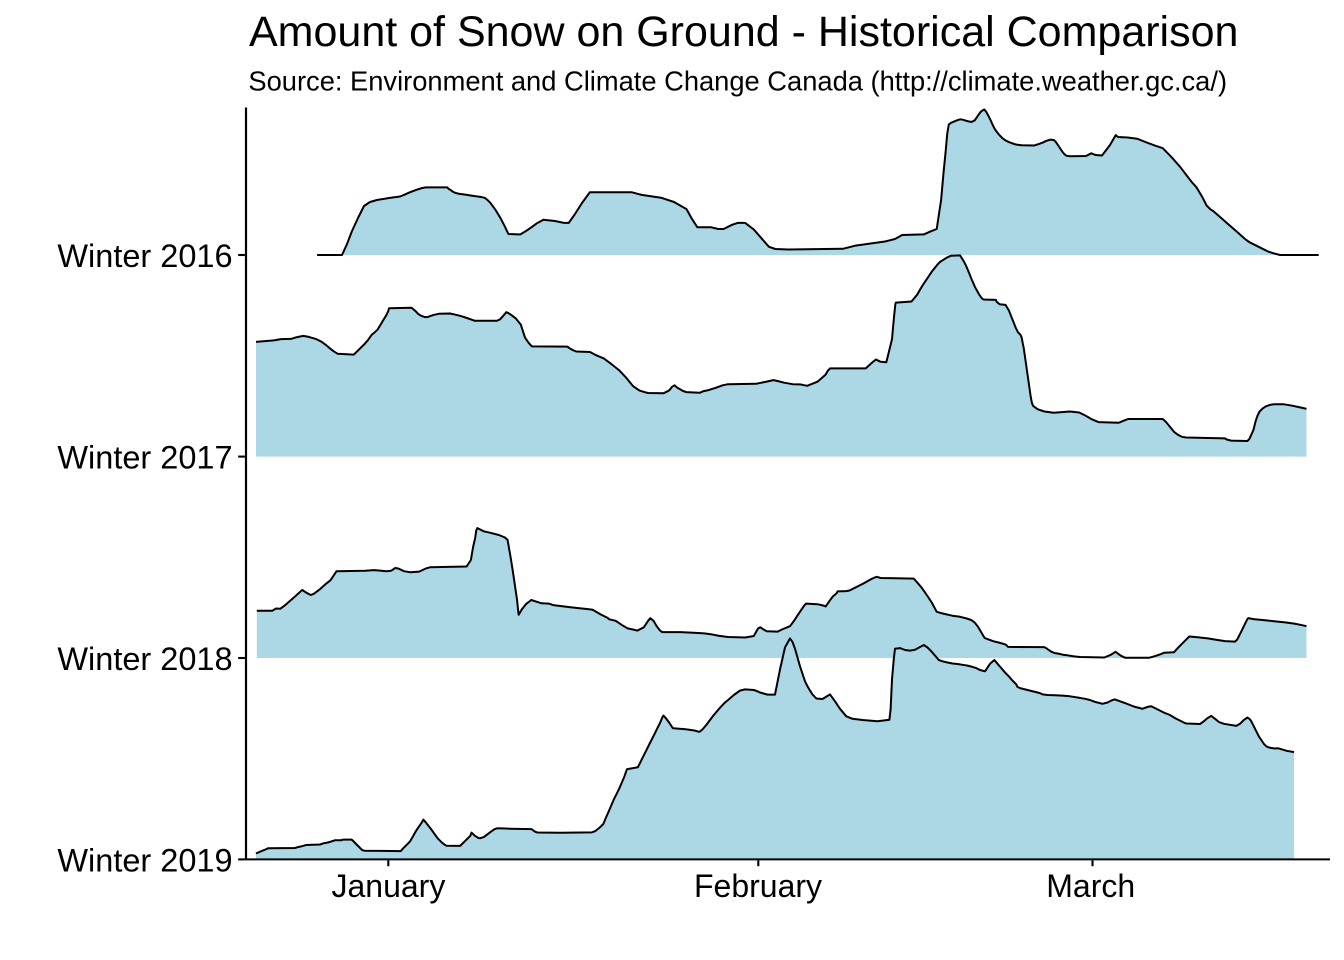 The image size is (1344, 960). What do you see at coordinates (758, 886) in the screenshot?
I see `svg-text: February` at bounding box center [758, 886].